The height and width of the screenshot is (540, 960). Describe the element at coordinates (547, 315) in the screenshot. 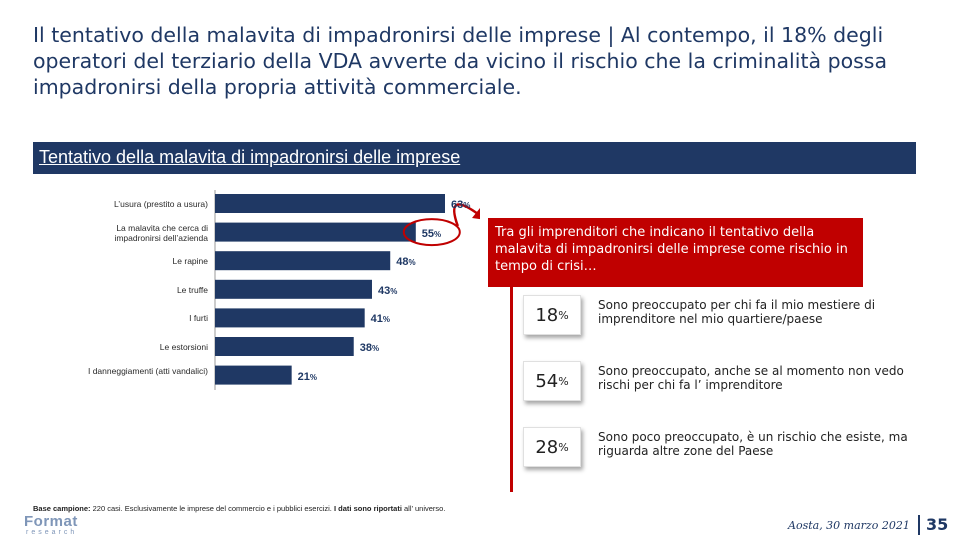

I see `stat-value: 18` at that location.